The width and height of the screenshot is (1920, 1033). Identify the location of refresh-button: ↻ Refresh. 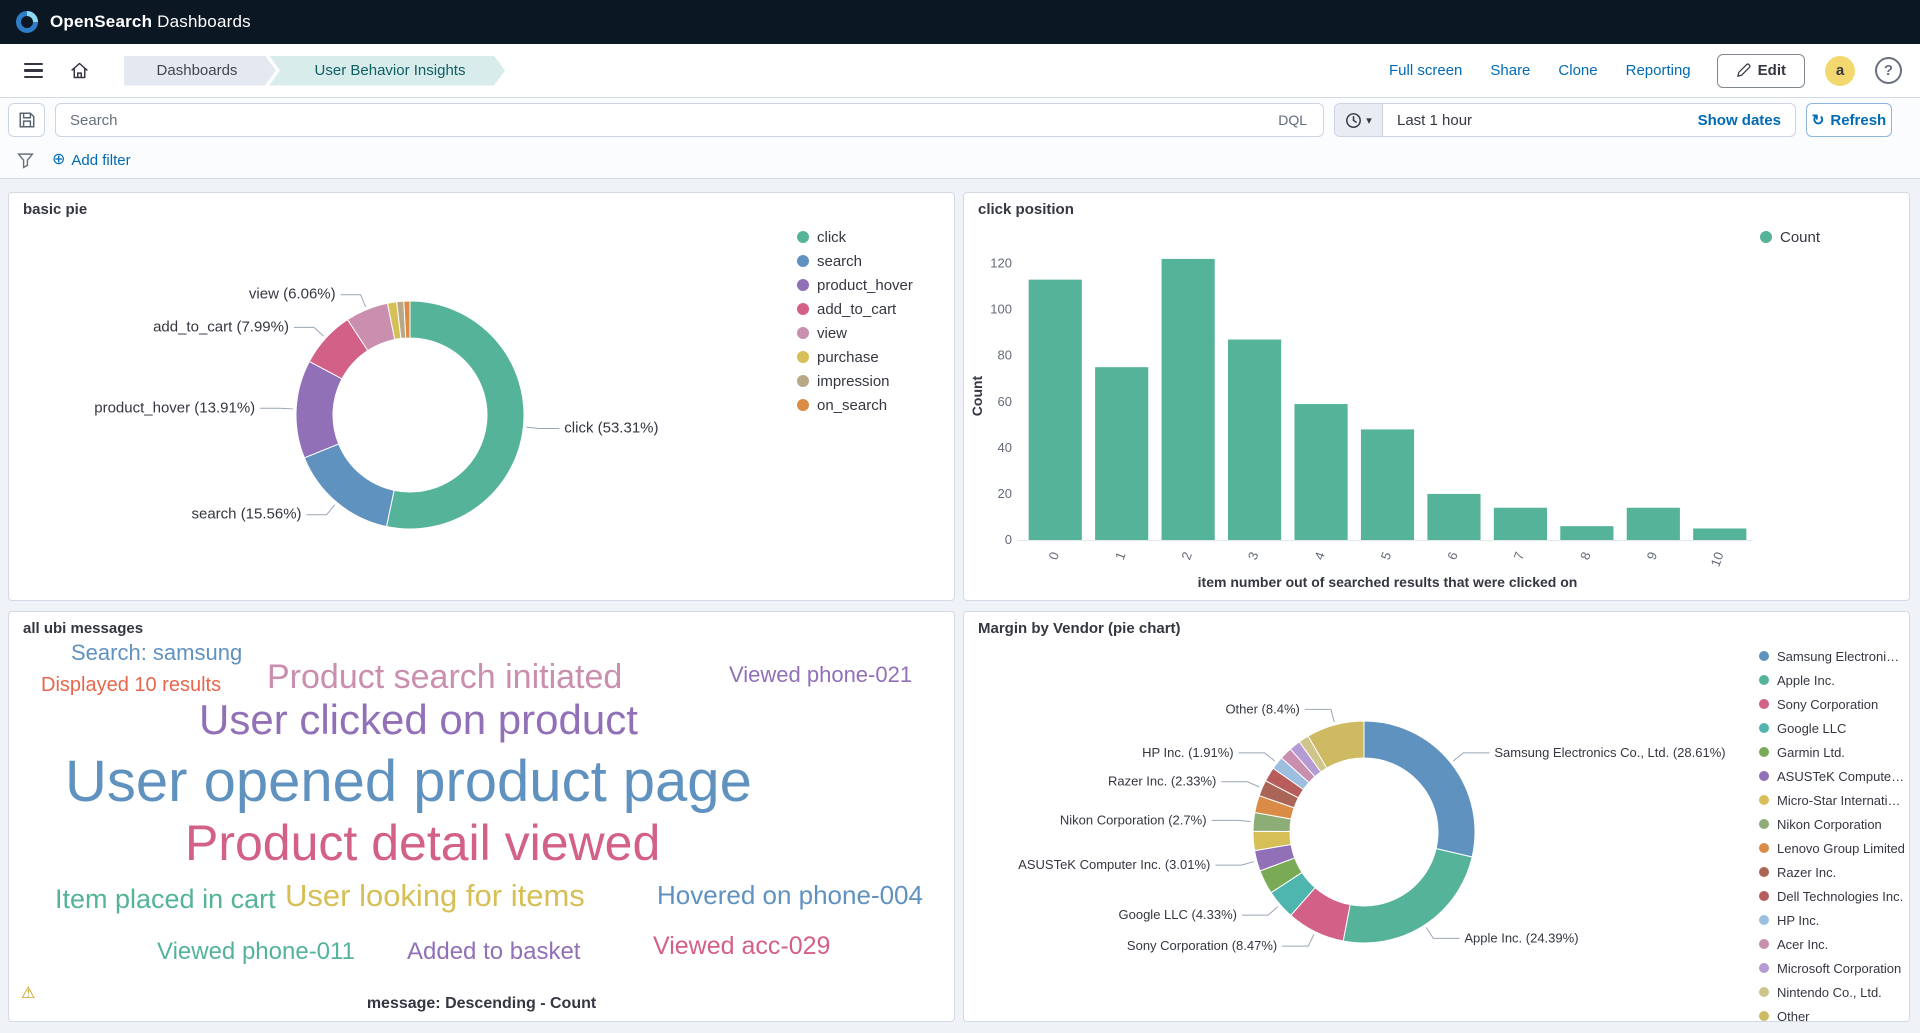
(1849, 120).